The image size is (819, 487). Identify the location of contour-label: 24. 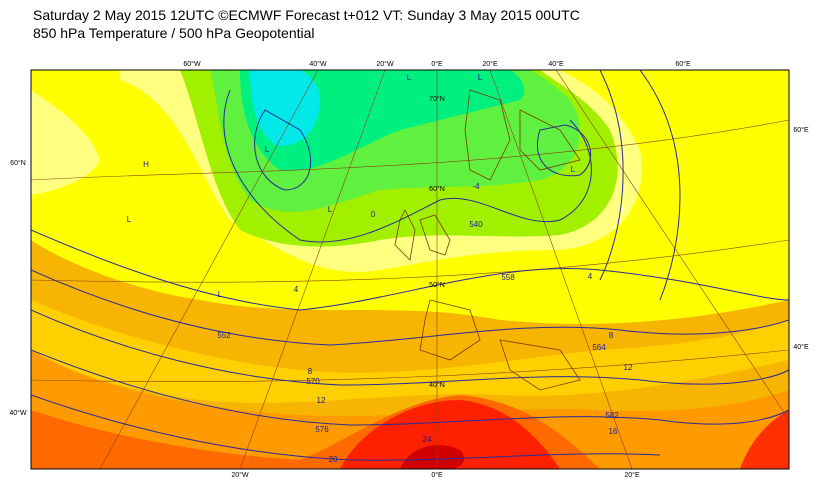
(427, 439).